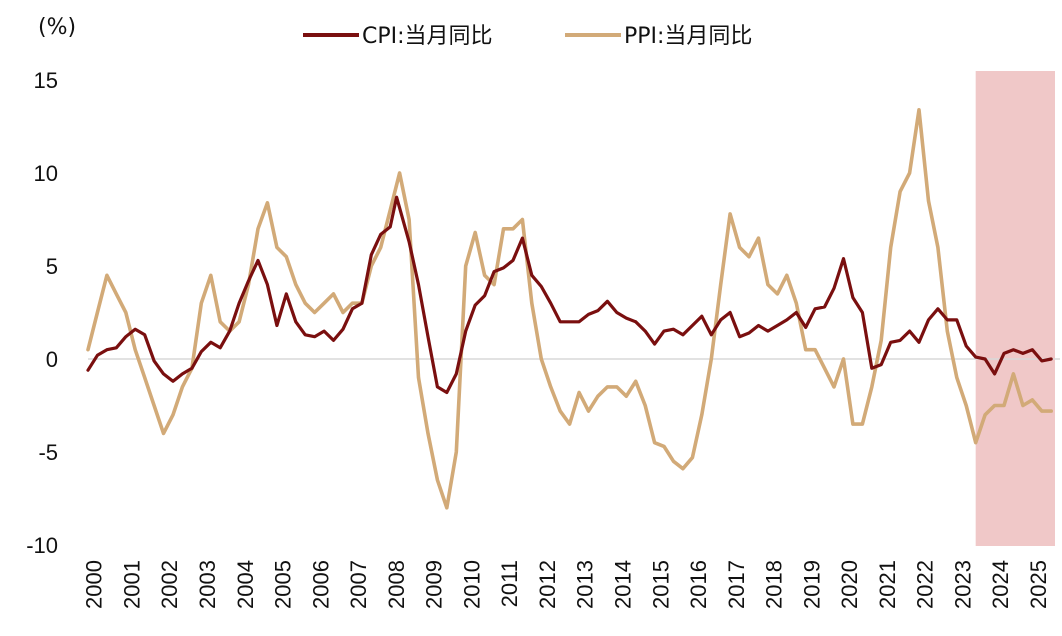  What do you see at coordinates (925, 584) in the screenshot?
I see `x-tick-label: 2022` at bounding box center [925, 584].